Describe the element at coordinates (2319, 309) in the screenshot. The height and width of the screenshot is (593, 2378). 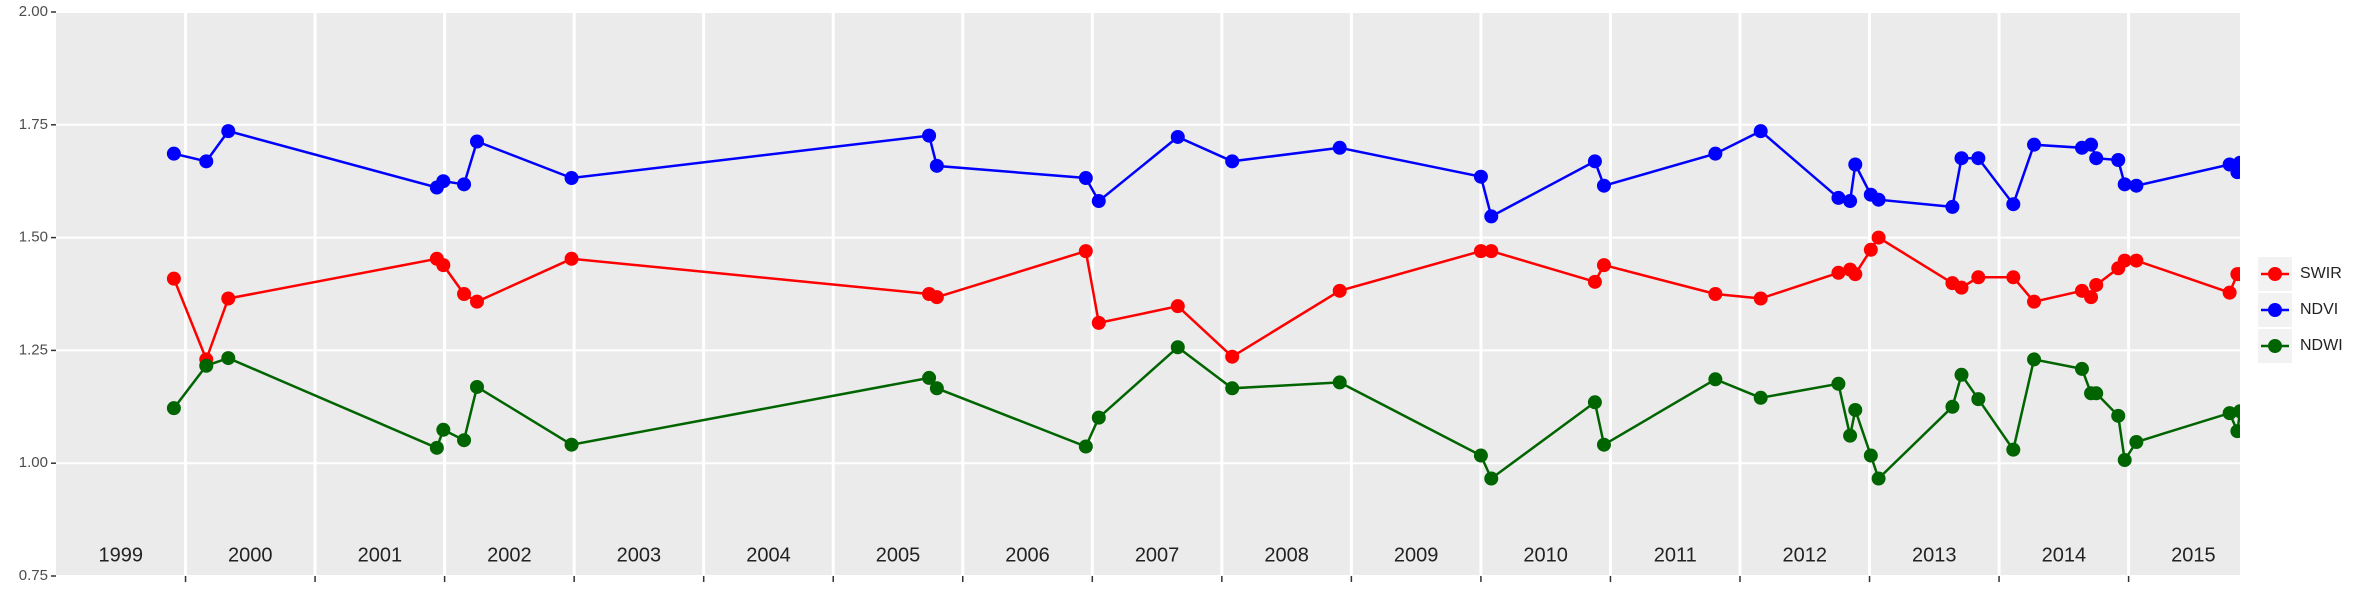
I see `legend-label: NDVI` at that location.